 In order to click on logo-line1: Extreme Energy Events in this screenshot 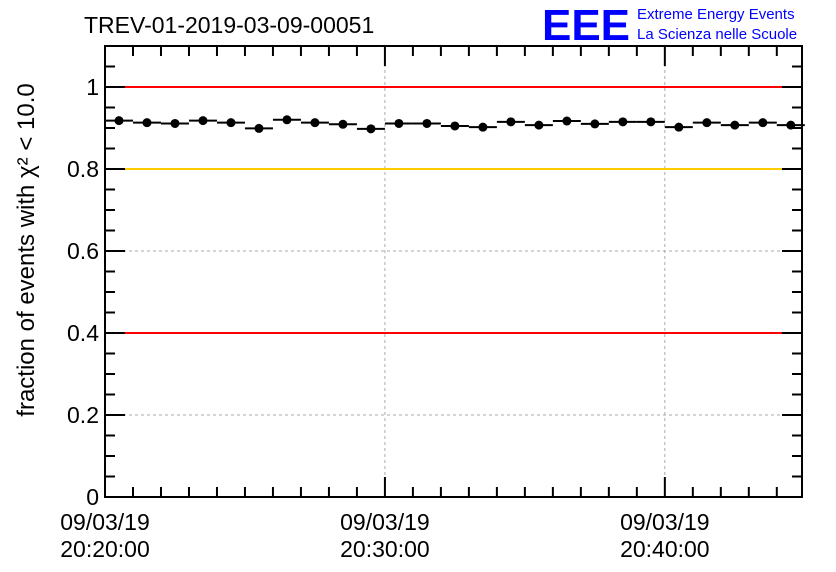, I will do `click(716, 14)`.